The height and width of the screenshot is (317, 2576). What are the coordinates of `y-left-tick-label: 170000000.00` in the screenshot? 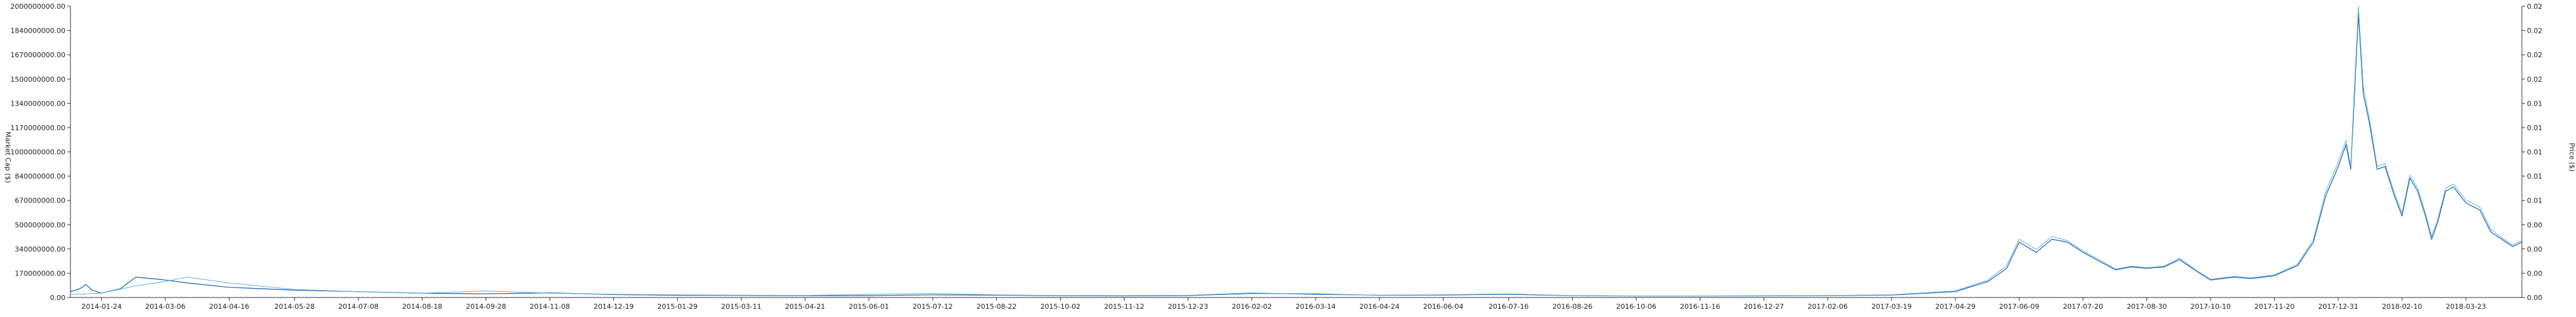 It's located at (40, 273).